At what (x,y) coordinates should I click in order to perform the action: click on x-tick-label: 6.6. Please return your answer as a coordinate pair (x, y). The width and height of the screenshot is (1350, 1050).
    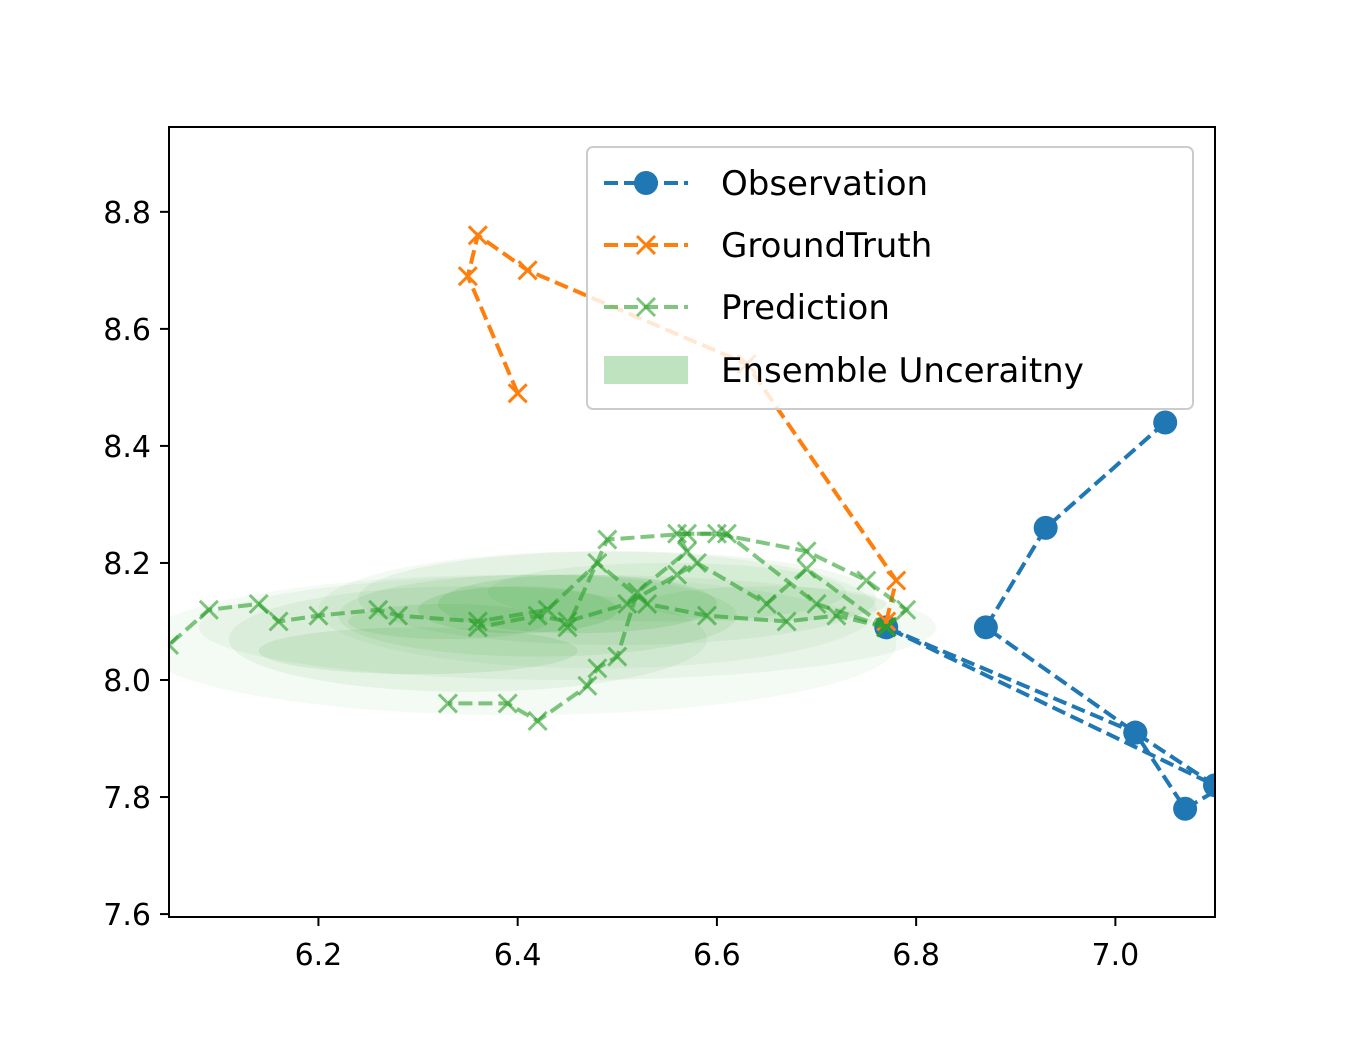
    Looking at the image, I should click on (717, 955).